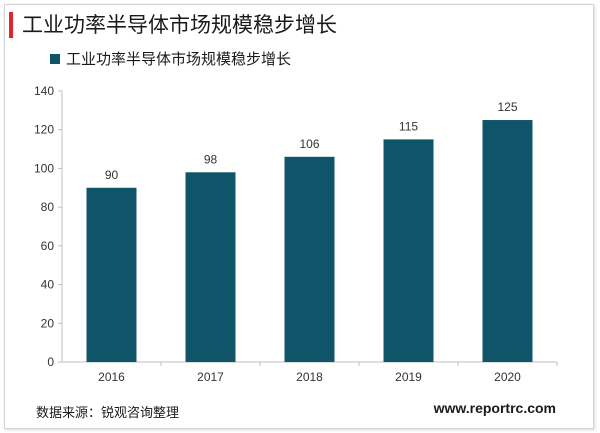  What do you see at coordinates (44, 91) in the screenshot?
I see `y-tick-label: 140` at bounding box center [44, 91].